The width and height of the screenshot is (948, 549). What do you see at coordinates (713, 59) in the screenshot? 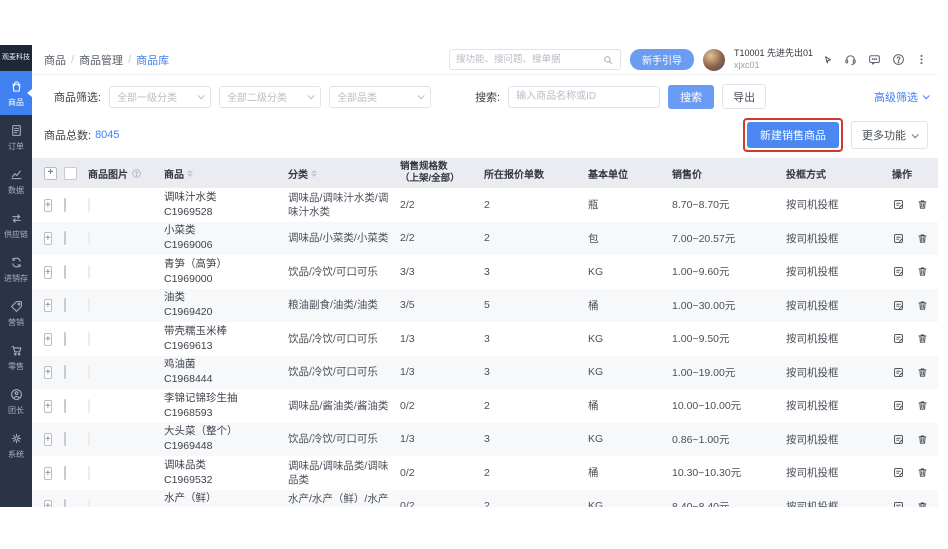
I see `avatar` at bounding box center [713, 59].